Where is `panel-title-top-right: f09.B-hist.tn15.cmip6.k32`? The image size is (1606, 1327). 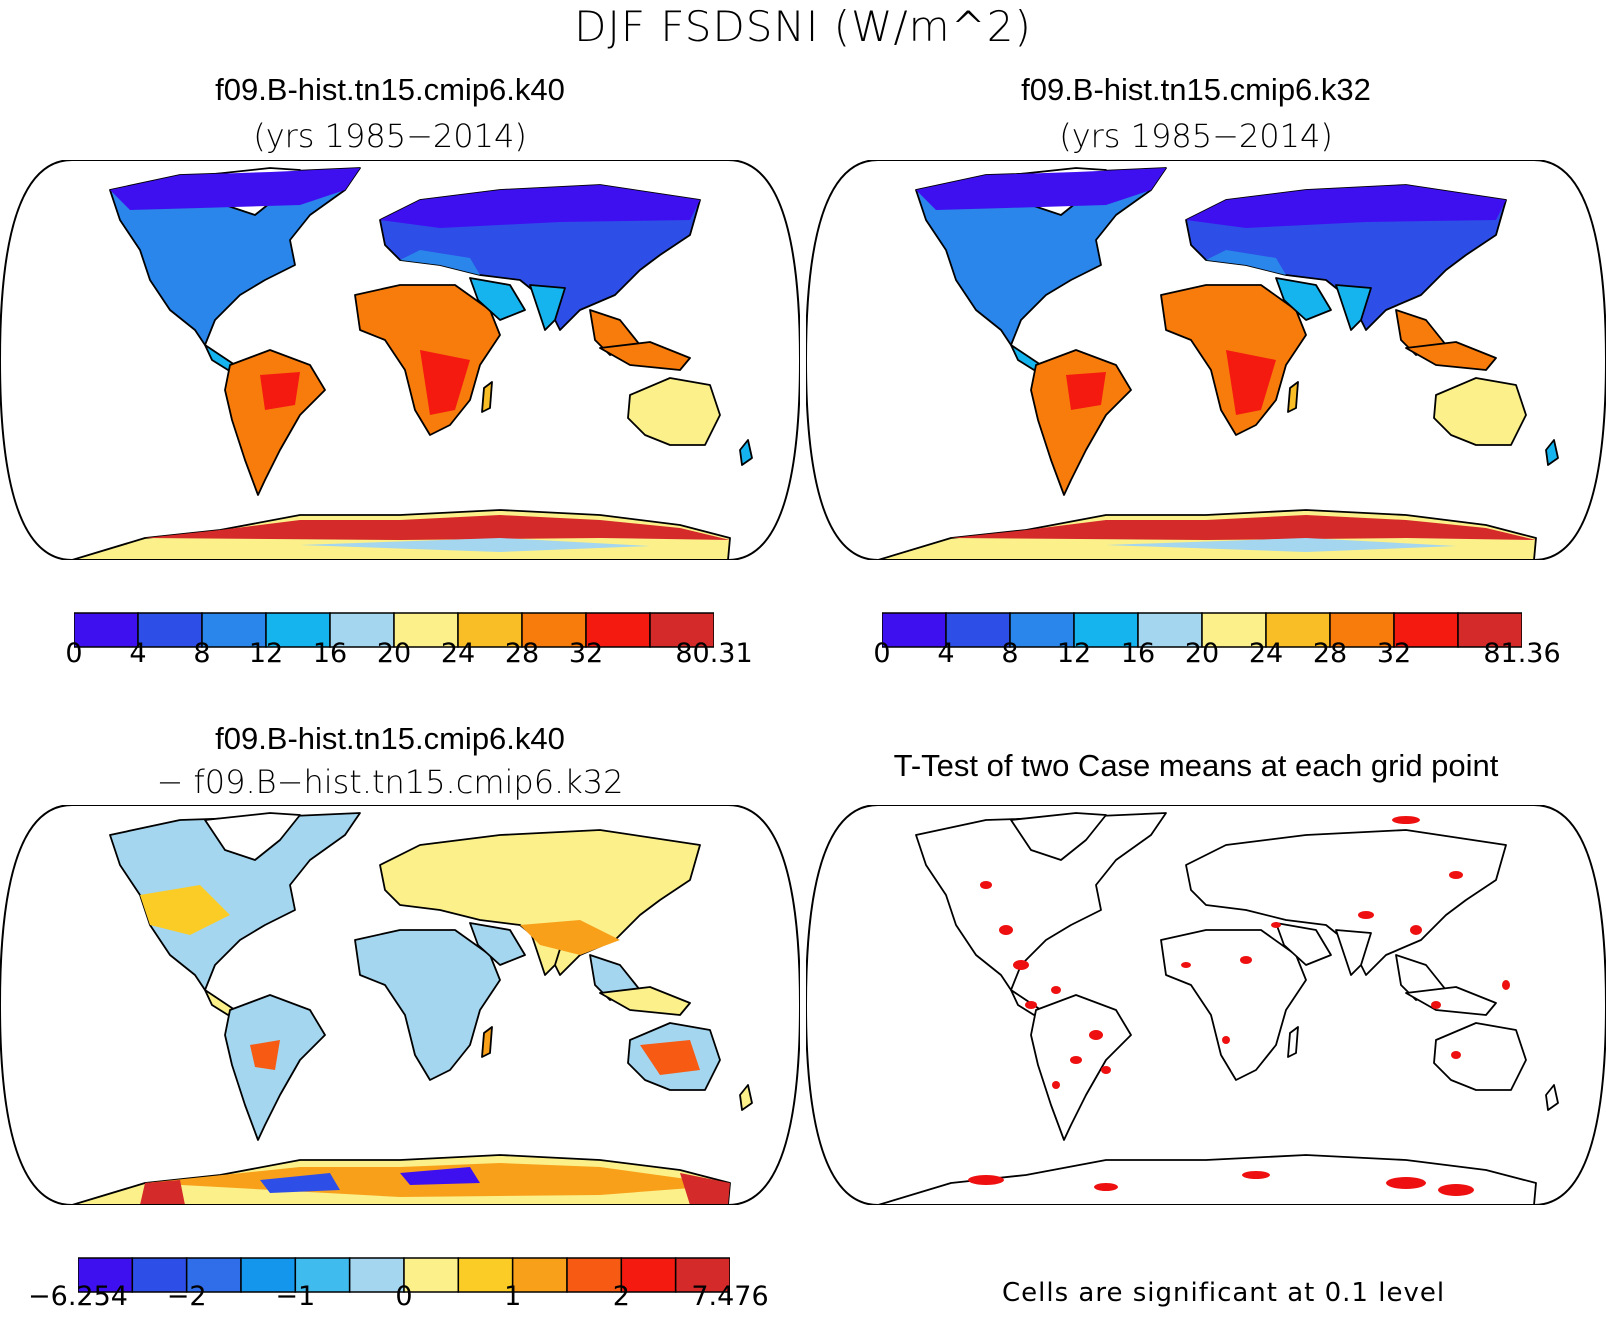 panel-title-top-right: f09.B-hist.tn15.cmip6.k32 is located at coordinates (1196, 89).